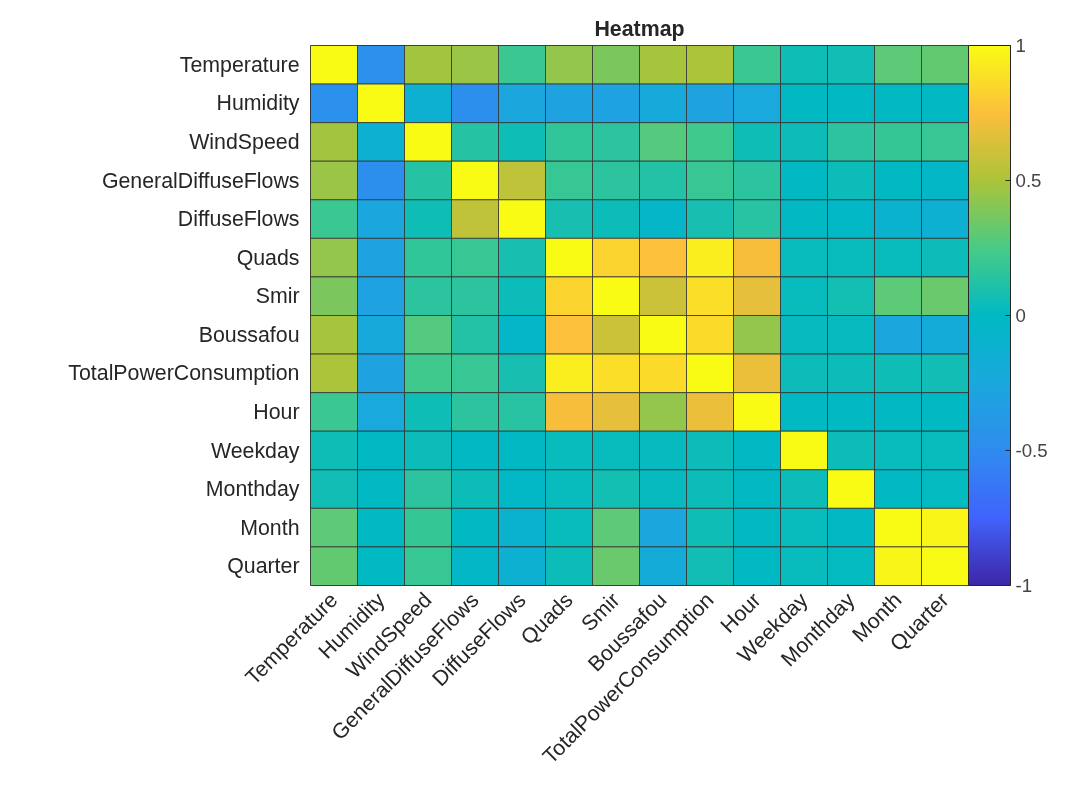 The image size is (1078, 812). Describe the element at coordinates (270, 527) in the screenshot. I see `y-tick-label: Month` at that location.